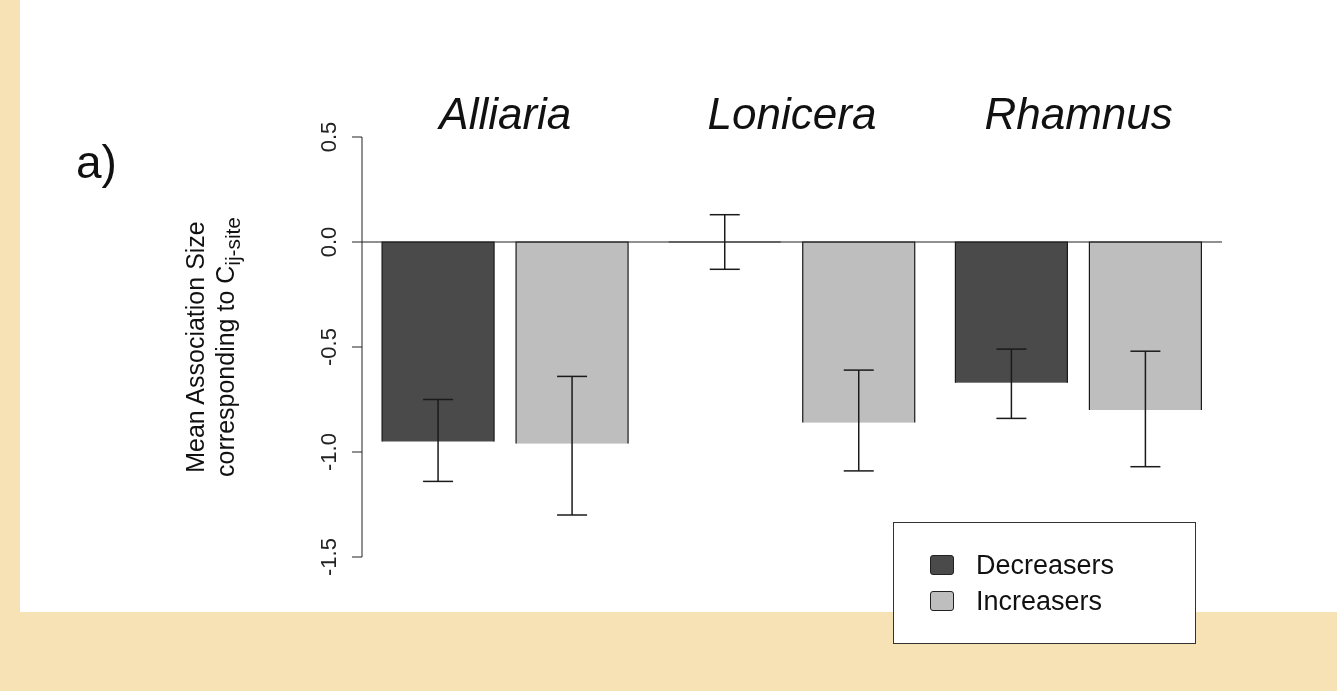  What do you see at coordinates (1045, 565) in the screenshot?
I see `legend-label: Decreasers` at bounding box center [1045, 565].